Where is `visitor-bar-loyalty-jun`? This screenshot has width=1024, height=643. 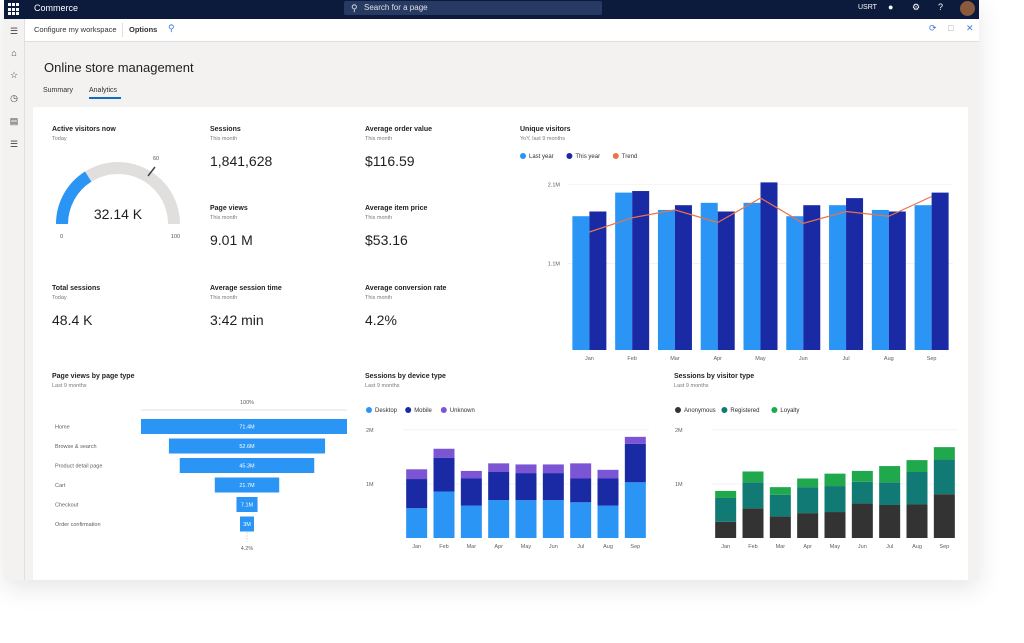
visitor-bar-loyalty-jun is located at coordinates (862, 476).